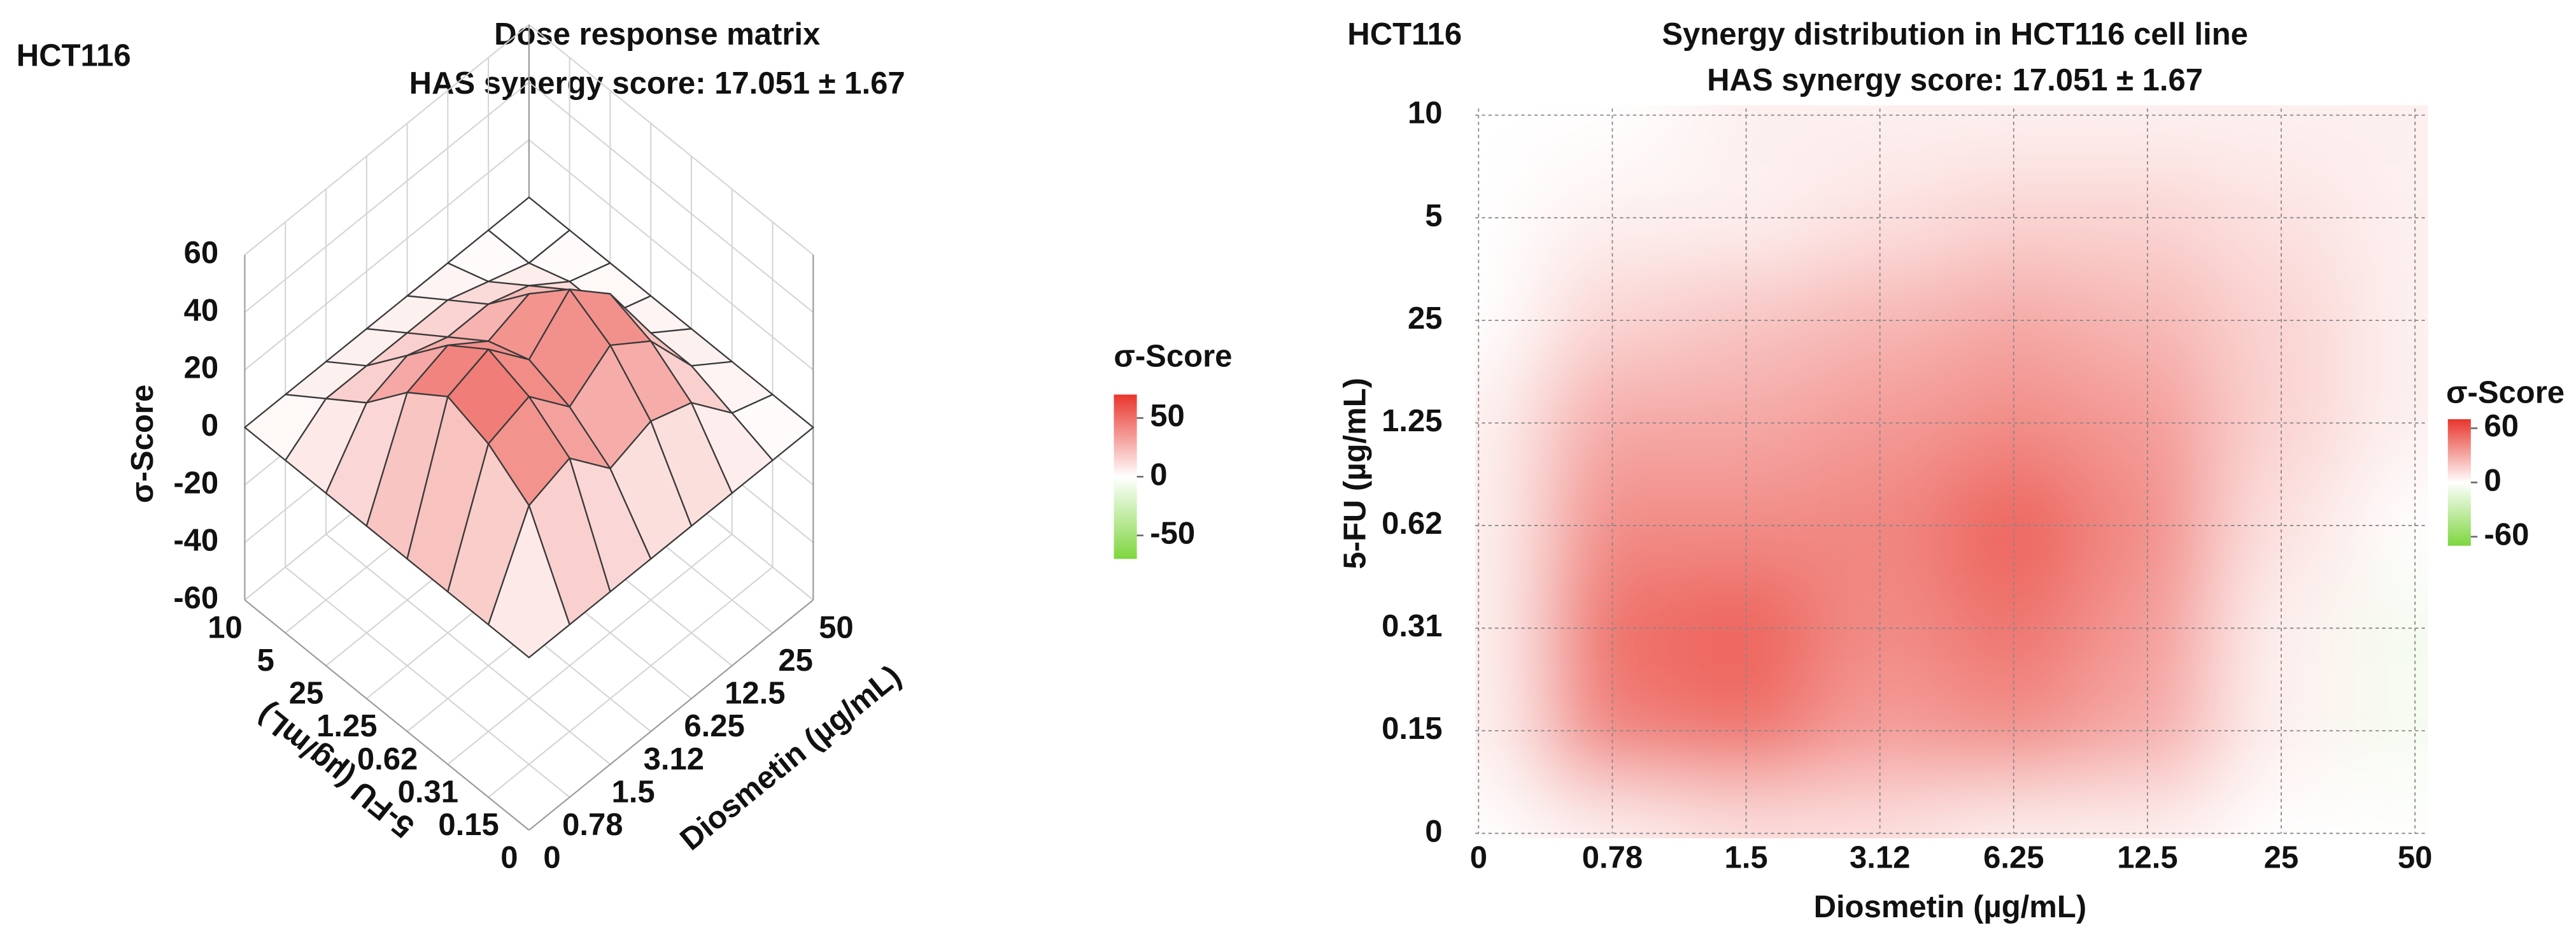 This screenshot has width=2576, height=937. I want to click on chart-title: Synergy distribution in HCT116 cell line, so click(1955, 34).